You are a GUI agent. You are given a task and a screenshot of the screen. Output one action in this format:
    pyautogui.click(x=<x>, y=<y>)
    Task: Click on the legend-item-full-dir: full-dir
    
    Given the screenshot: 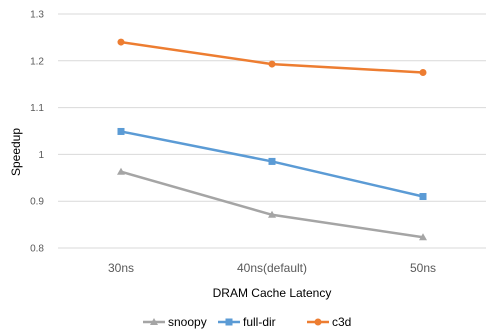 What is the action you would take?
    pyautogui.click(x=247, y=322)
    